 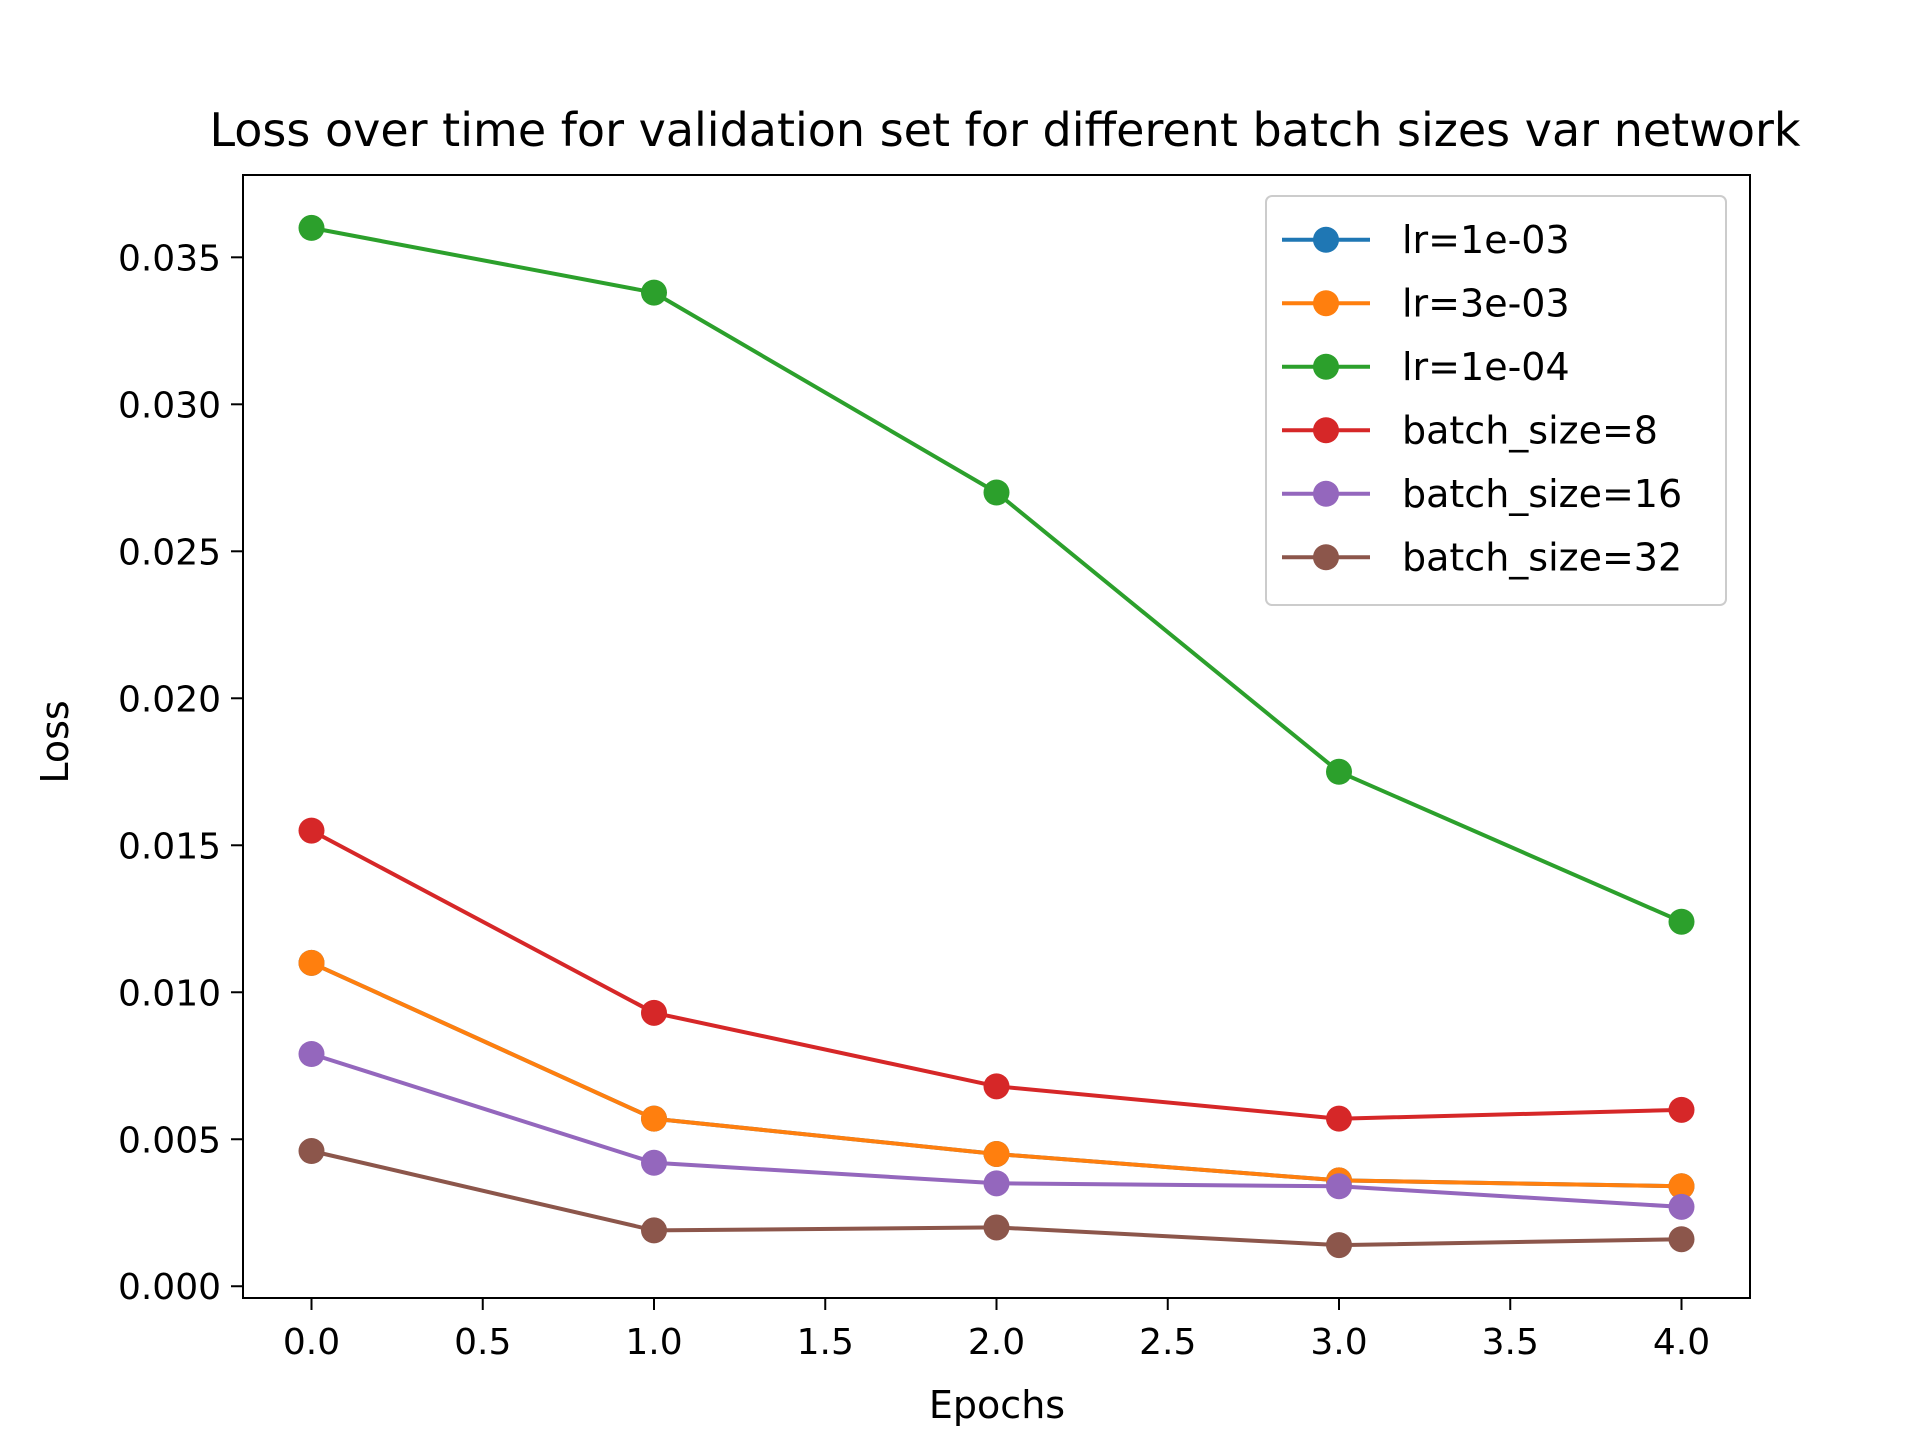 What do you see at coordinates (169, 1140) in the screenshot?
I see `y-tick-label-1: 0.005` at bounding box center [169, 1140].